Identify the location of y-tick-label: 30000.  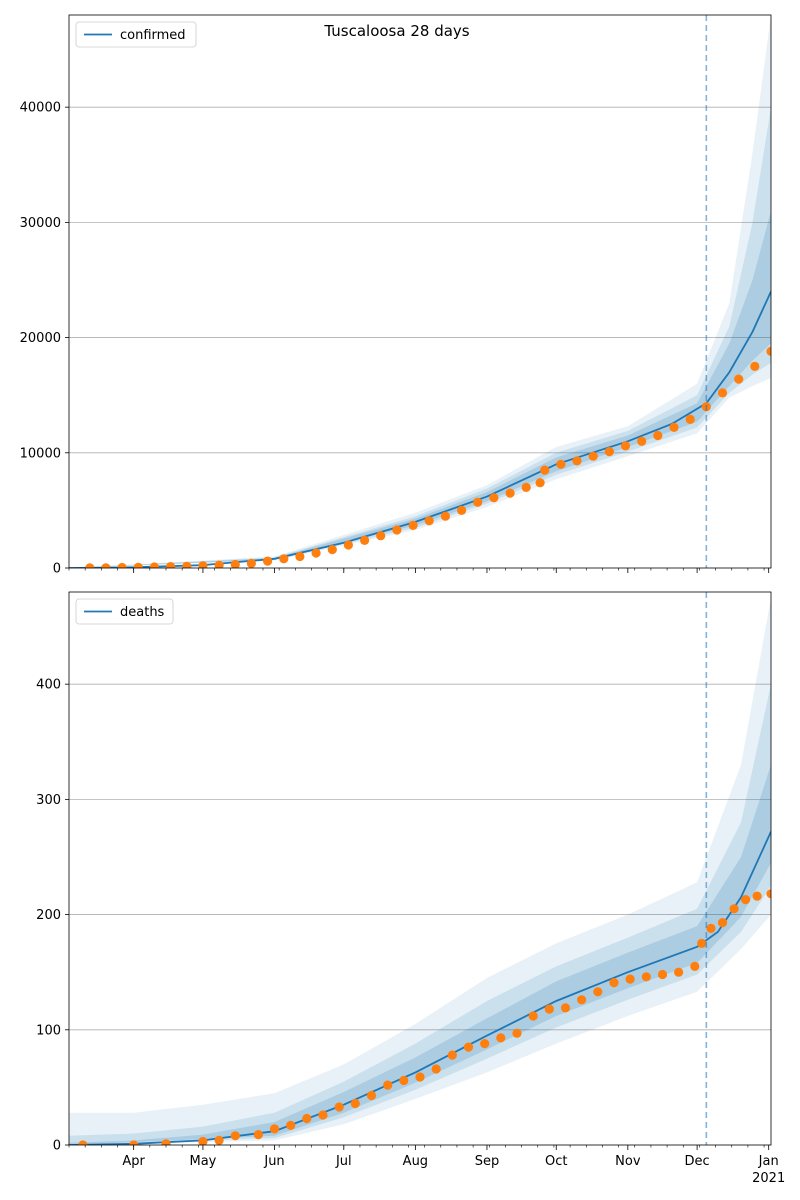
(40, 223).